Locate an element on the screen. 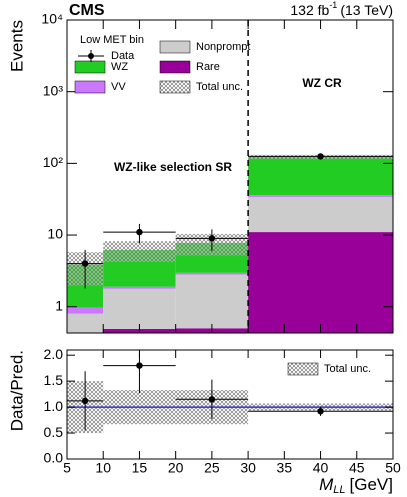 Image resolution: width=407 pixels, height=497 pixels. y-tick-label: 0.0 is located at coordinates (54, 458).